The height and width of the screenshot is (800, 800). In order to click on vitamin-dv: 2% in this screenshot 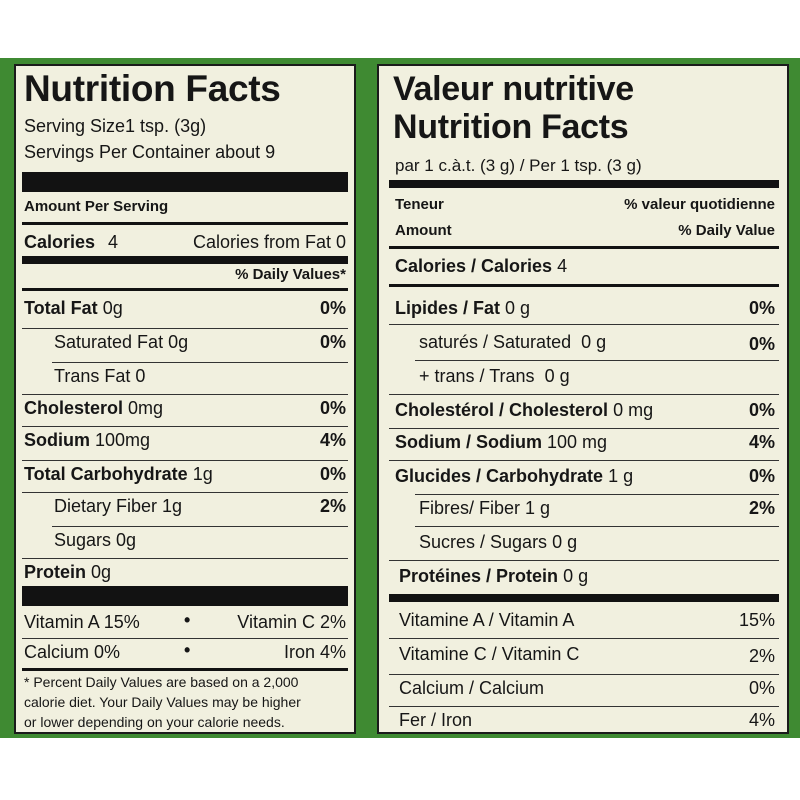, I will do `click(761, 656)`.